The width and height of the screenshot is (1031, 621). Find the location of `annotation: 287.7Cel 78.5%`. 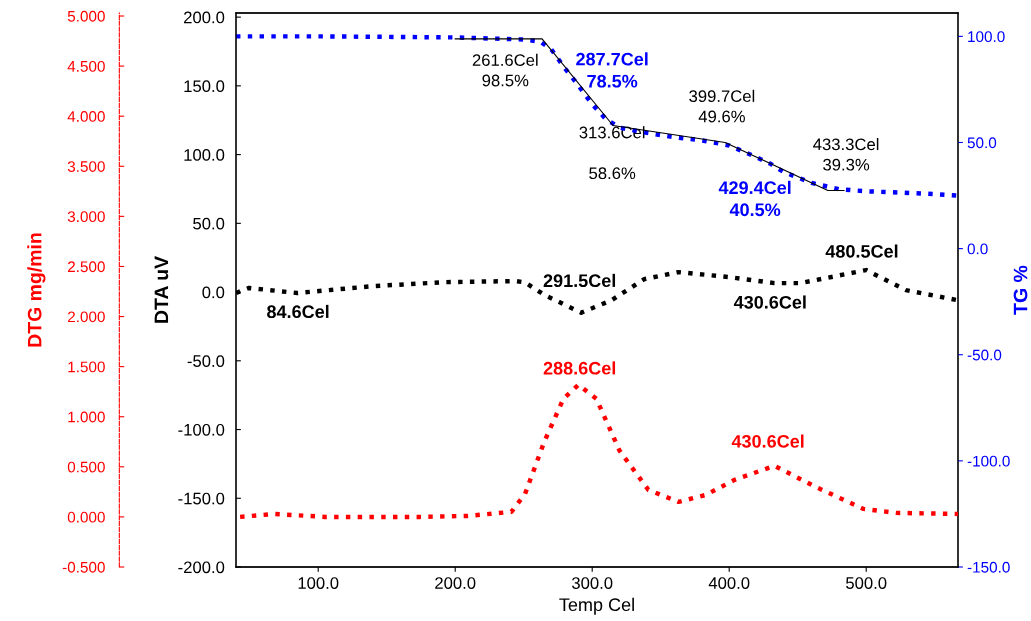

annotation: 287.7Cel 78.5% is located at coordinates (612, 70).